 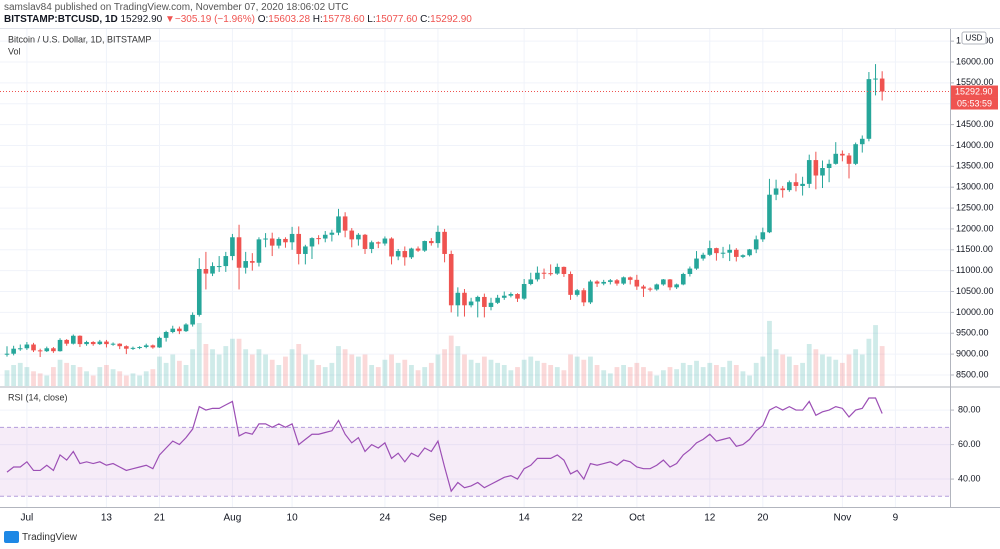 I want to click on y-tick-label: 11500.00, so click(x=974, y=249).